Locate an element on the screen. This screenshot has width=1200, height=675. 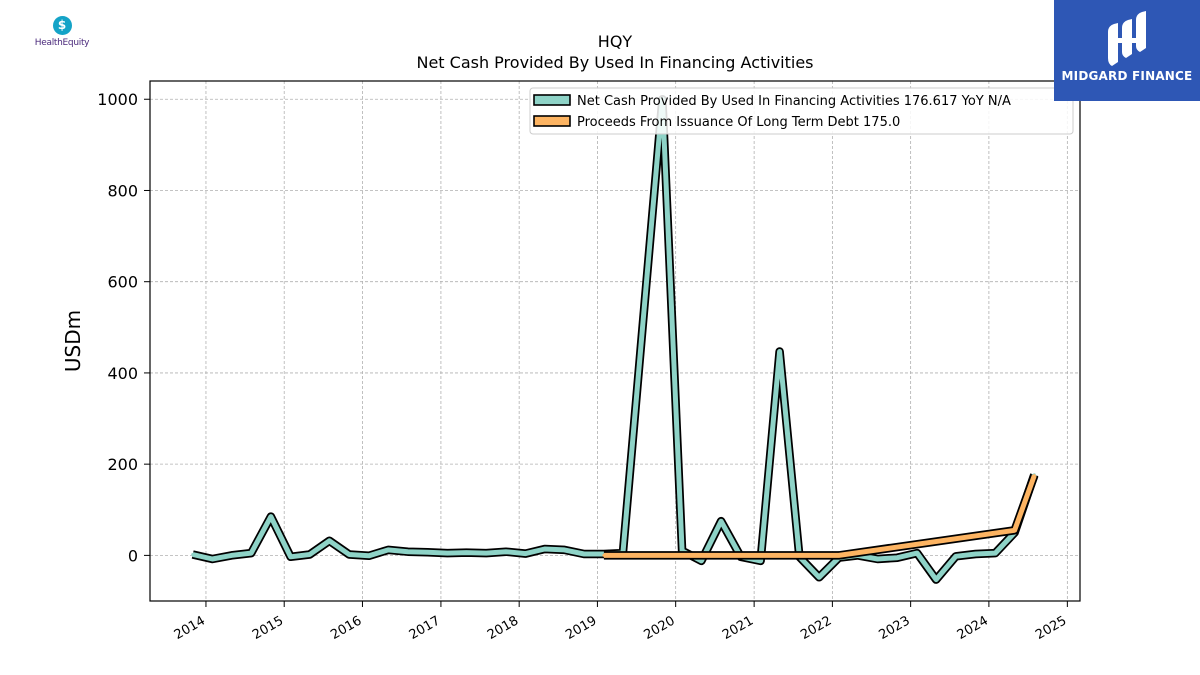
y-tick-label: 200 is located at coordinates (122, 464).